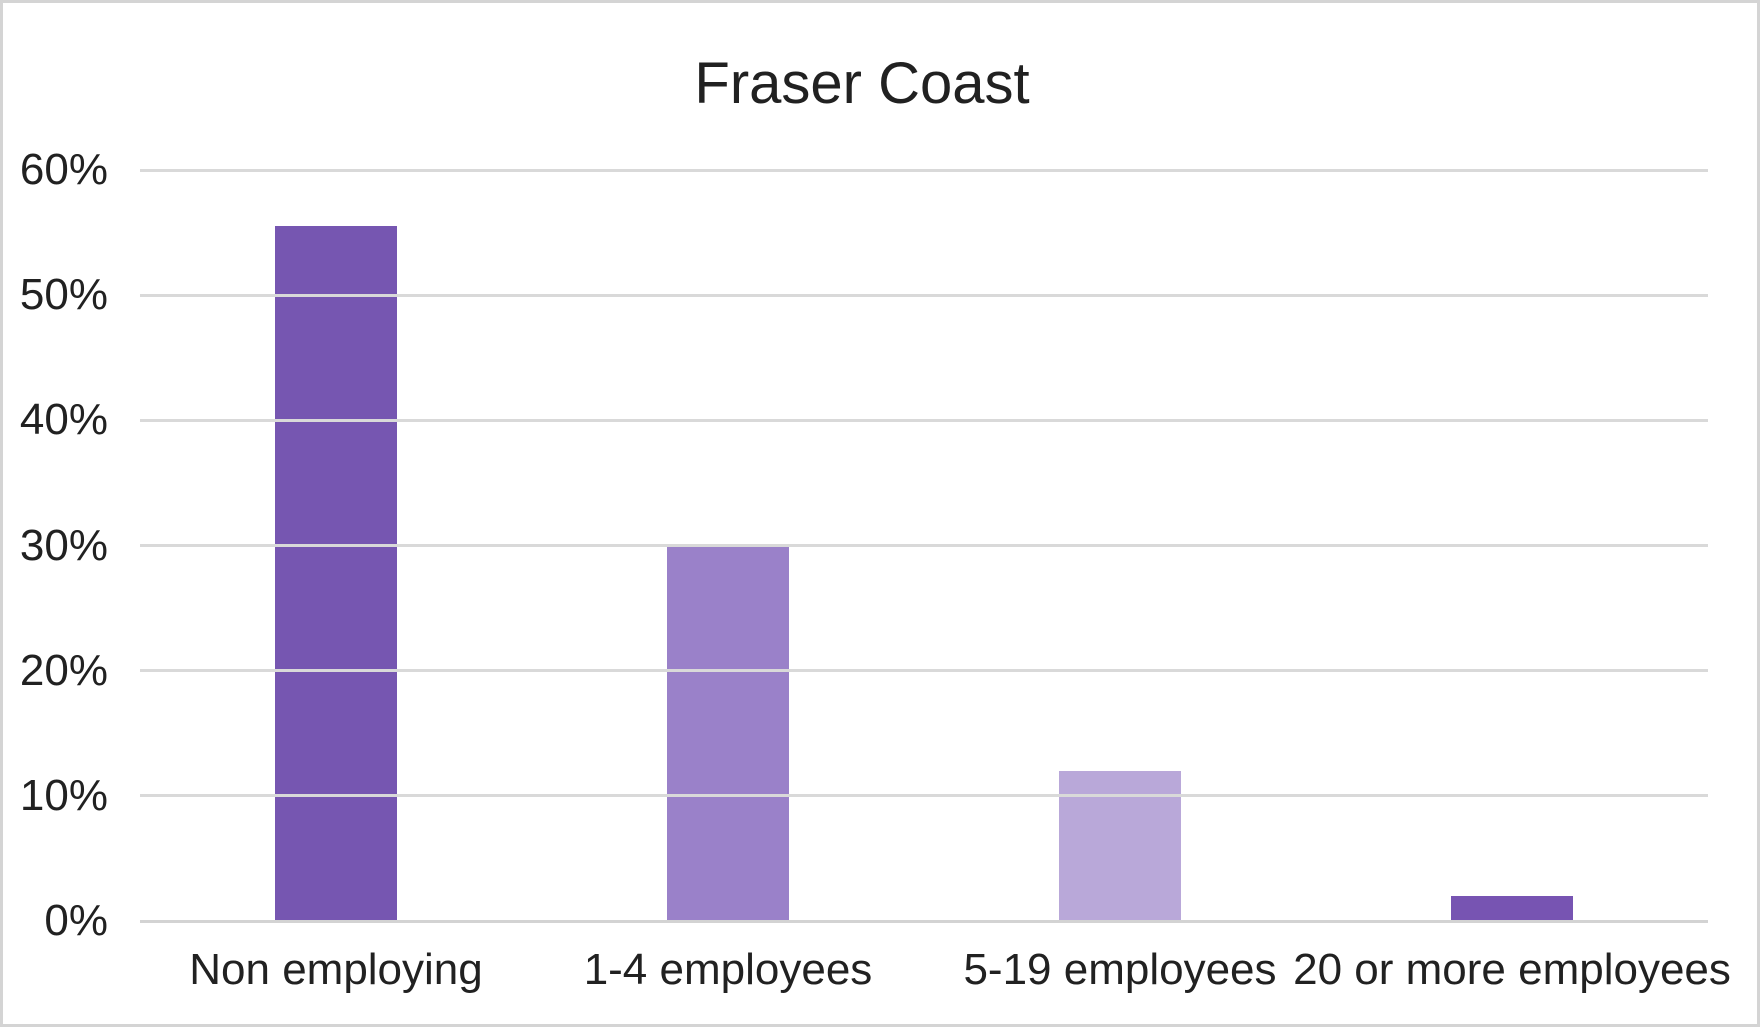 This screenshot has height=1027, width=1760. I want to click on chart-title: Fraser Coast, so click(862, 83).